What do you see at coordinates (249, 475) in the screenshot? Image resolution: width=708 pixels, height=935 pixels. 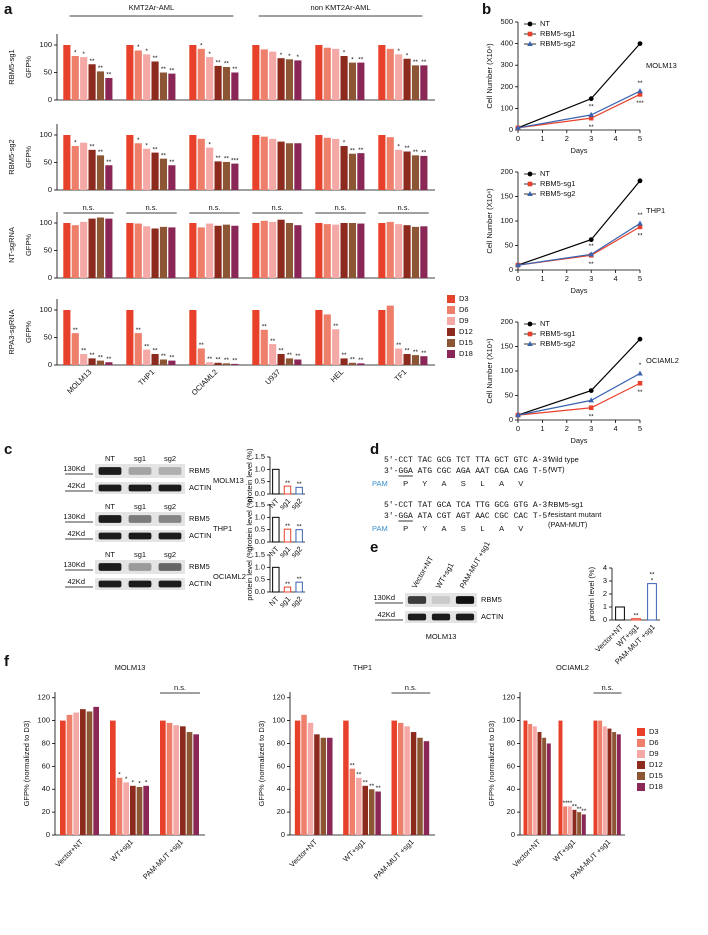 I see `y-axis-title: protein level (%)` at bounding box center [249, 475].